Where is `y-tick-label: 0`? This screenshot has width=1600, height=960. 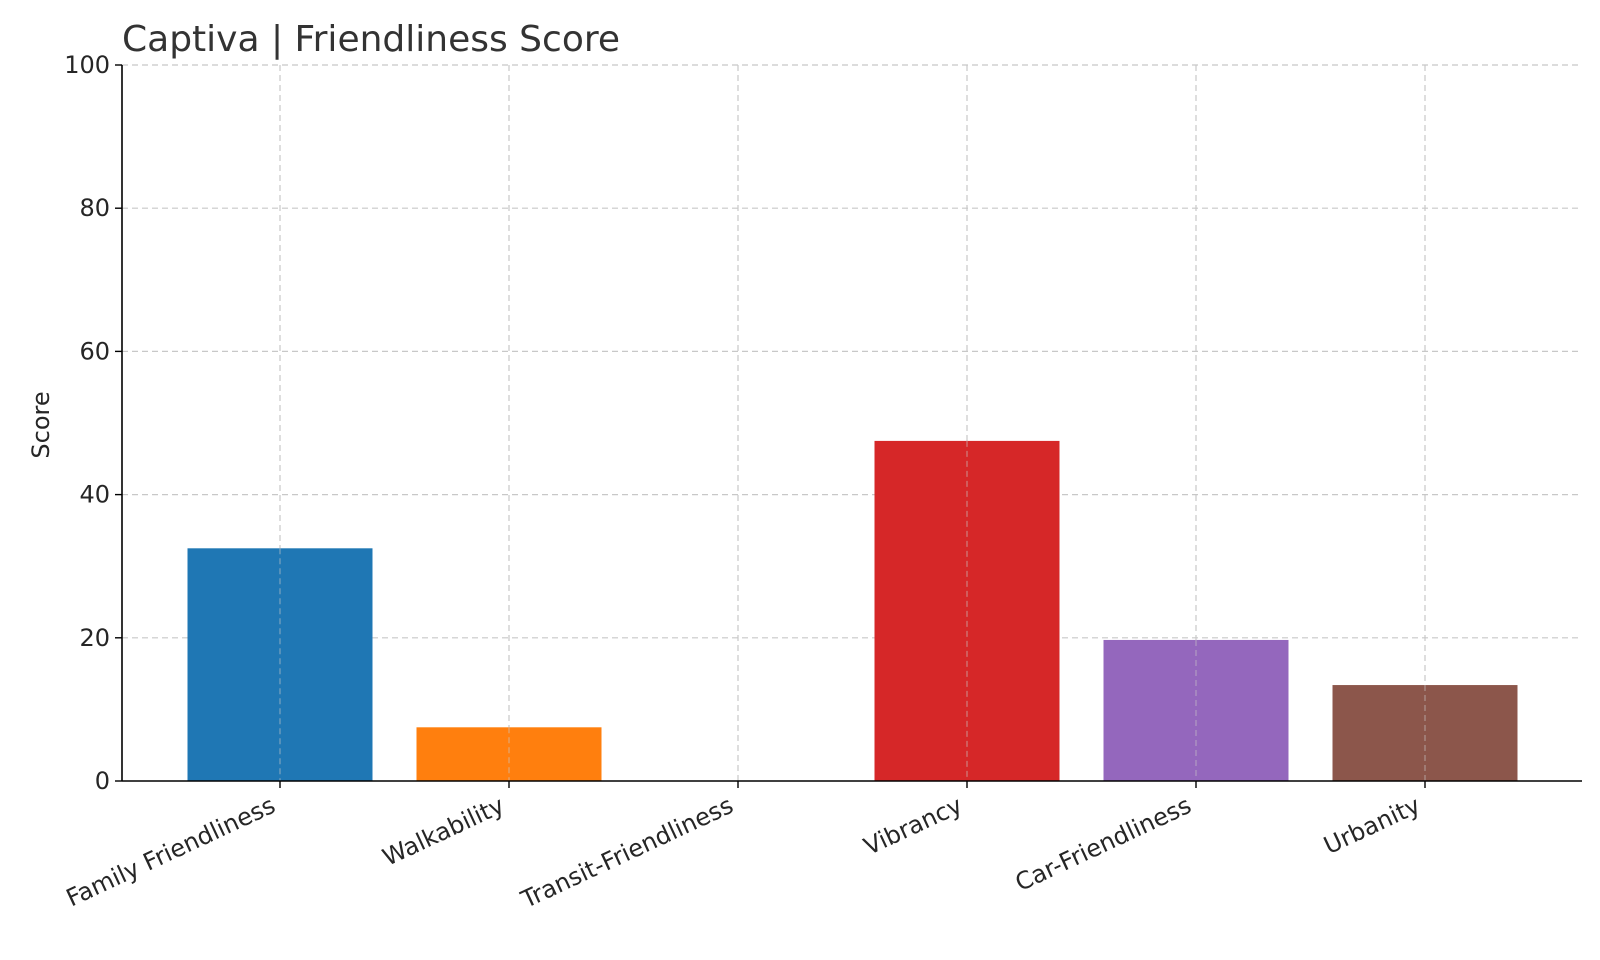 y-tick-label: 0 is located at coordinates (102, 781).